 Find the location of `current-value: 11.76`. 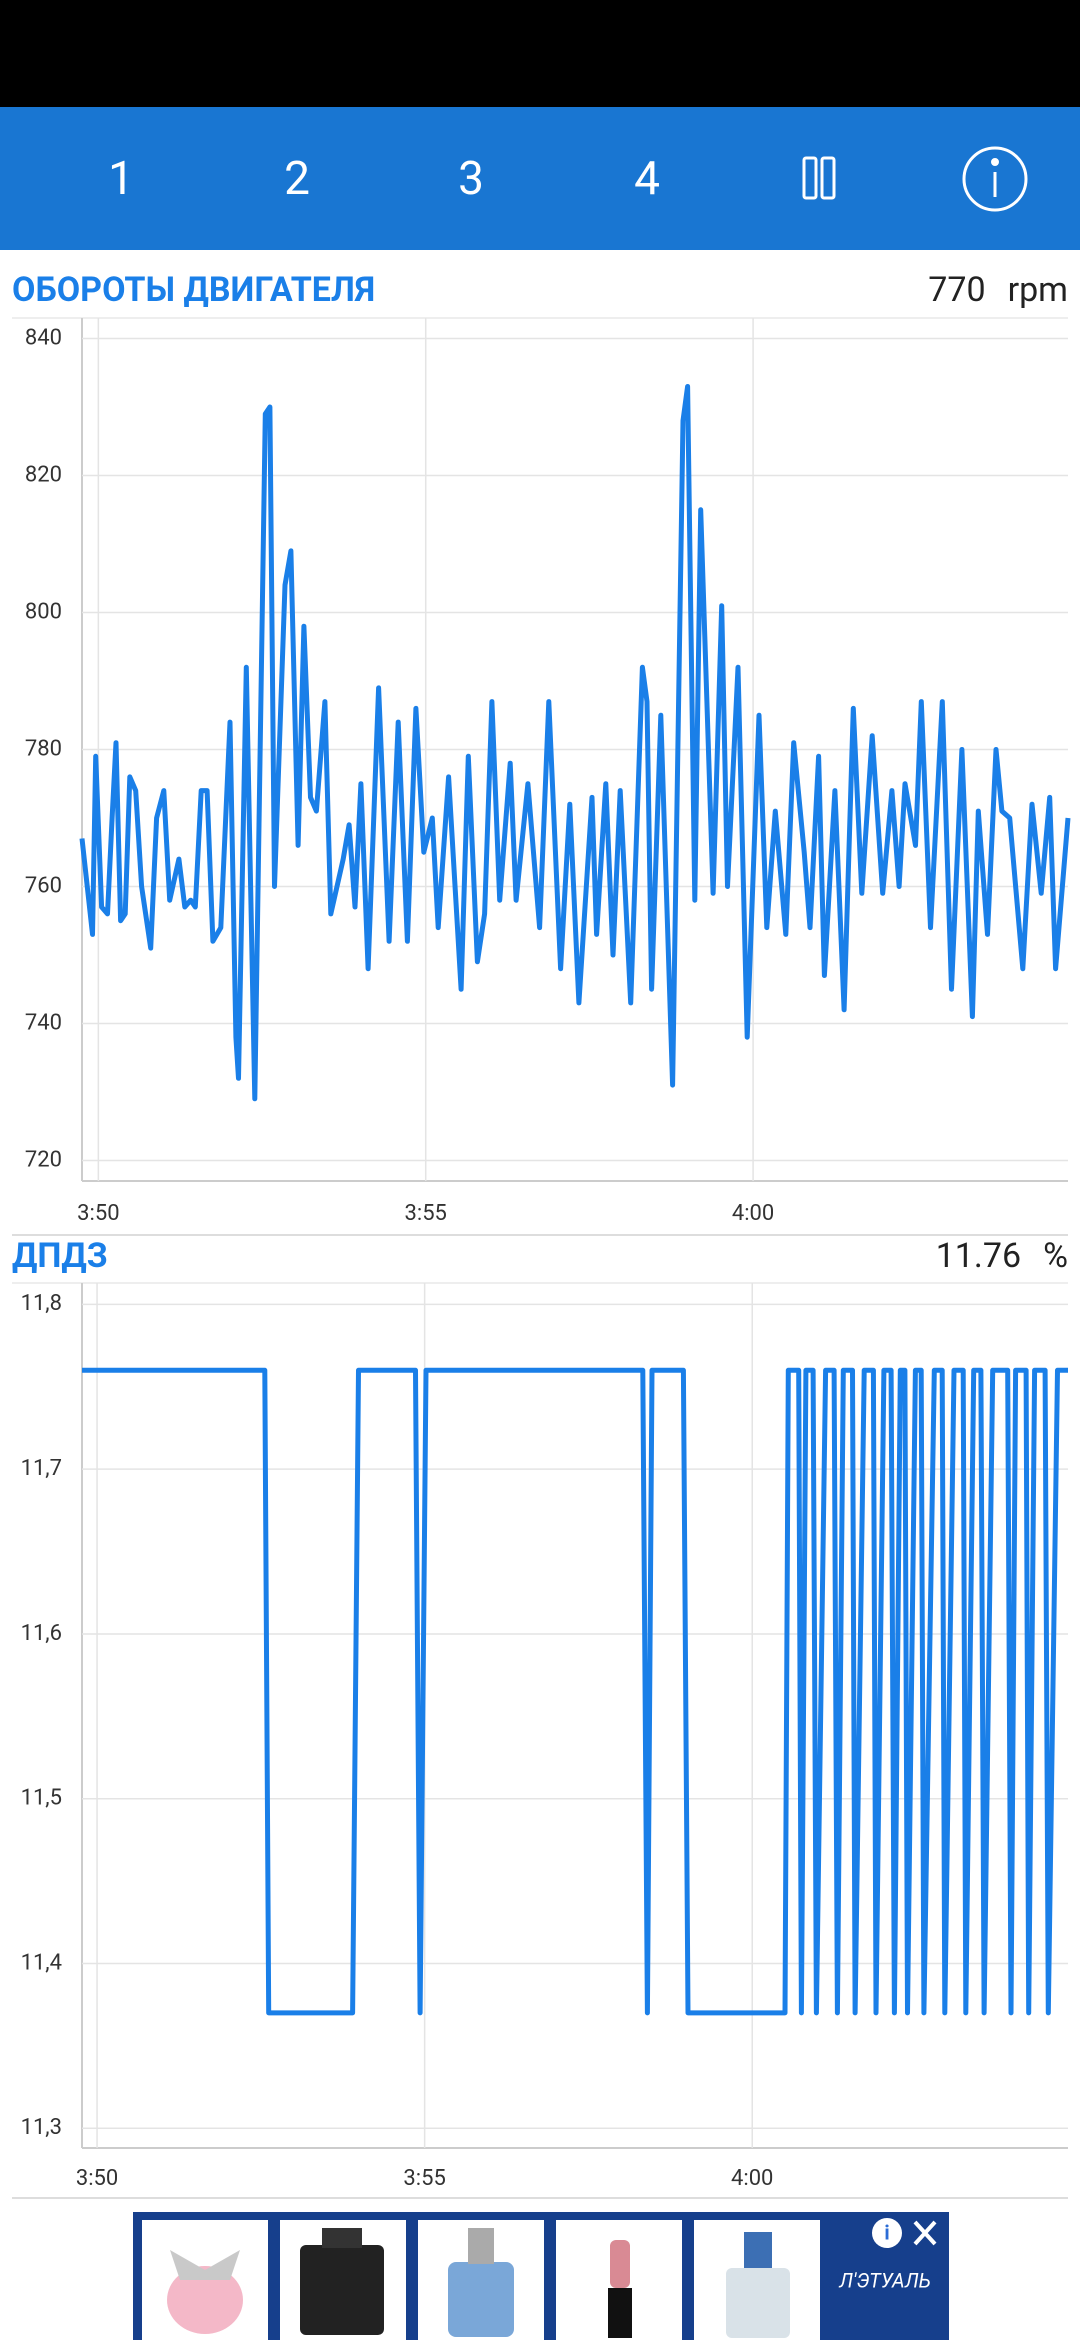

current-value: 11.76 is located at coordinates (978, 1256).